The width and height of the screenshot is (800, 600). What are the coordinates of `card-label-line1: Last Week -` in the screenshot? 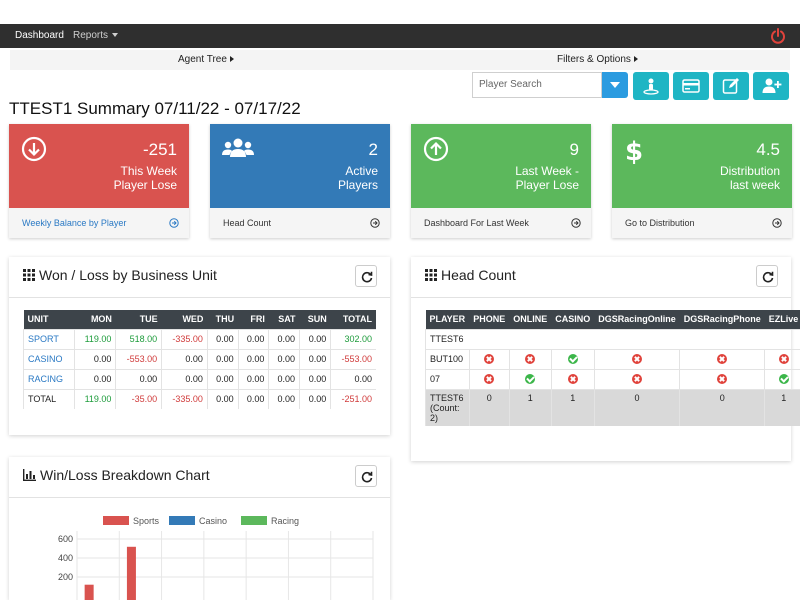 It's located at (547, 171).